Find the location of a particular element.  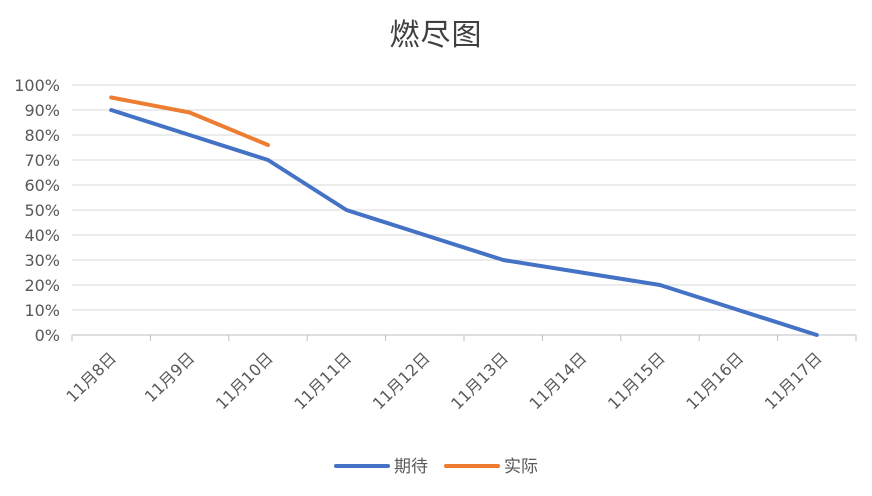

y-tick-label: 70% is located at coordinates (42, 160).